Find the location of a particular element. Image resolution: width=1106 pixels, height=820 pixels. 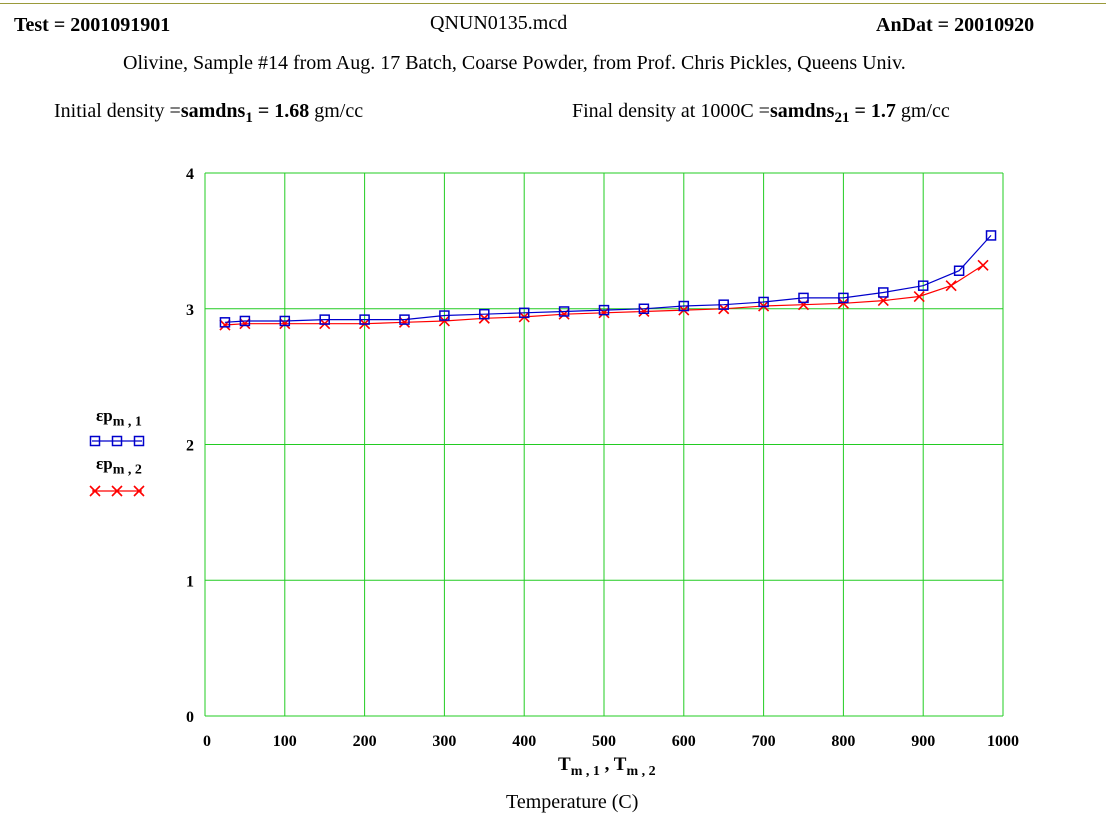

initial-density: Initial density =samdns1 = 1.68 gm/cc is located at coordinates (208, 113).